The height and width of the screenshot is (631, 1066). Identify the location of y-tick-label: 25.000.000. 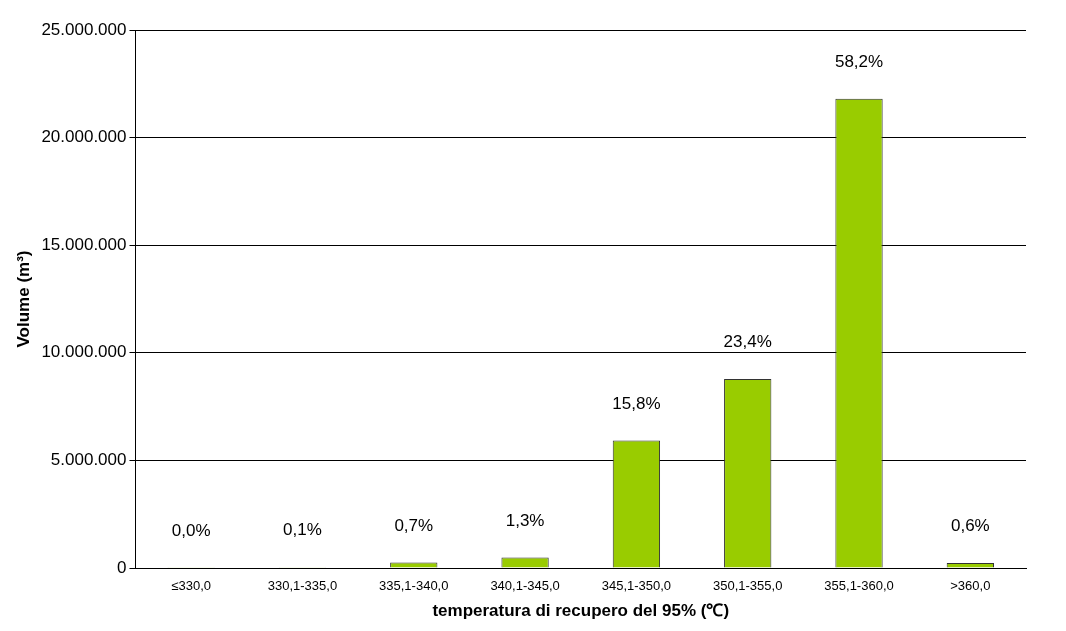
(84, 29).